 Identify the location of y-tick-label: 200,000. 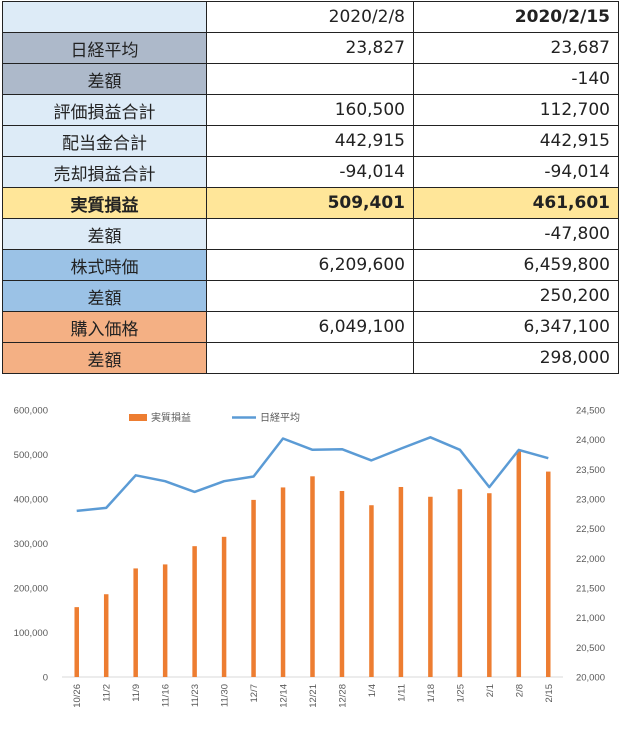
(31, 589).